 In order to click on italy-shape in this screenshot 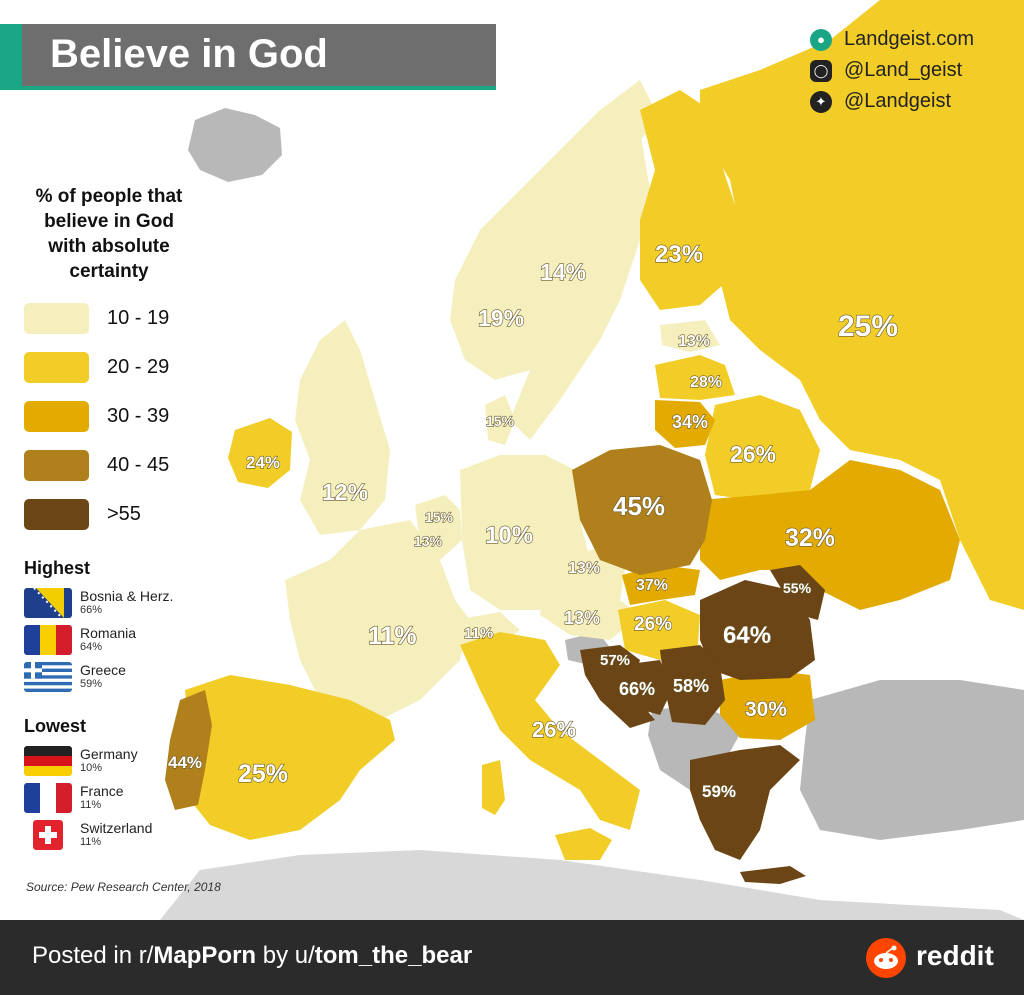, I will do `click(550, 731)`.